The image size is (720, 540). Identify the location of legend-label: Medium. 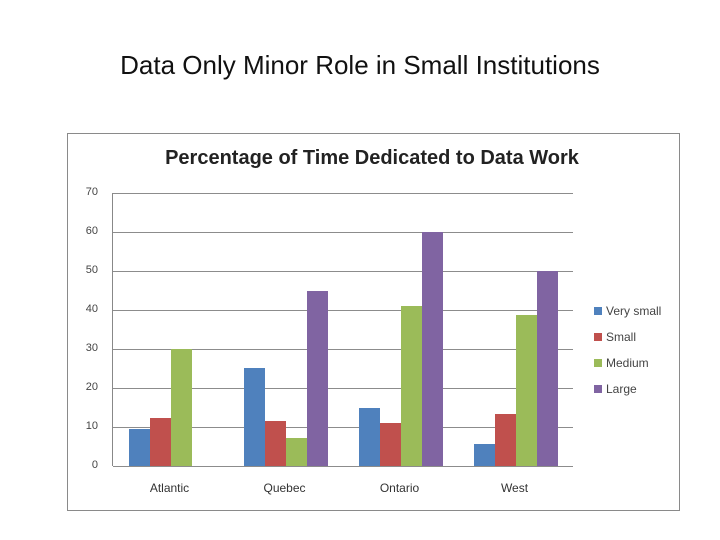
(627, 363).